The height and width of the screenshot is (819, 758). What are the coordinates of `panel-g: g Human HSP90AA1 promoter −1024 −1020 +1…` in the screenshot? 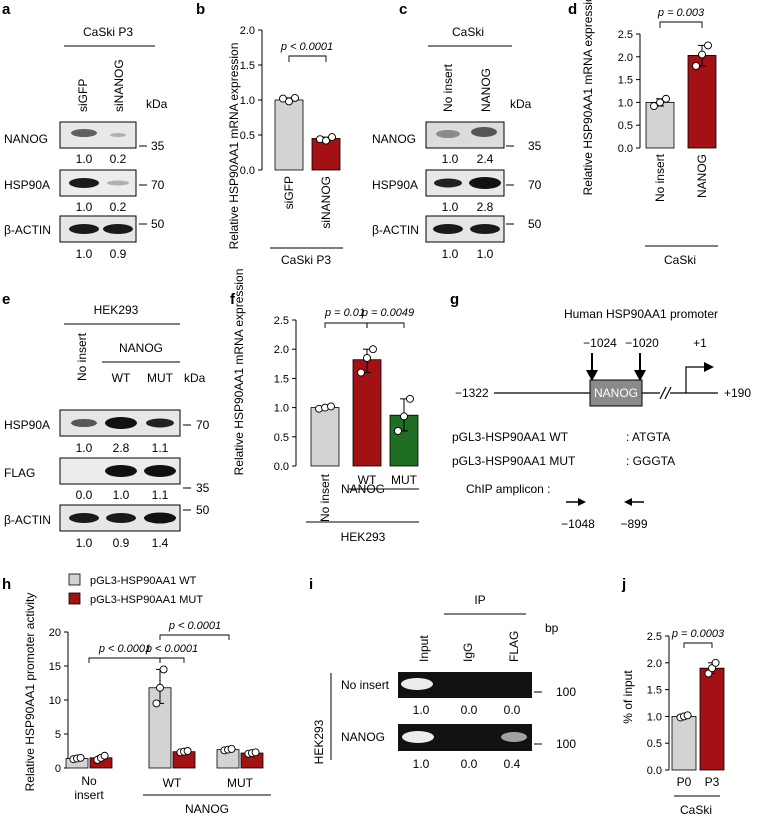 It's located at (600, 411).